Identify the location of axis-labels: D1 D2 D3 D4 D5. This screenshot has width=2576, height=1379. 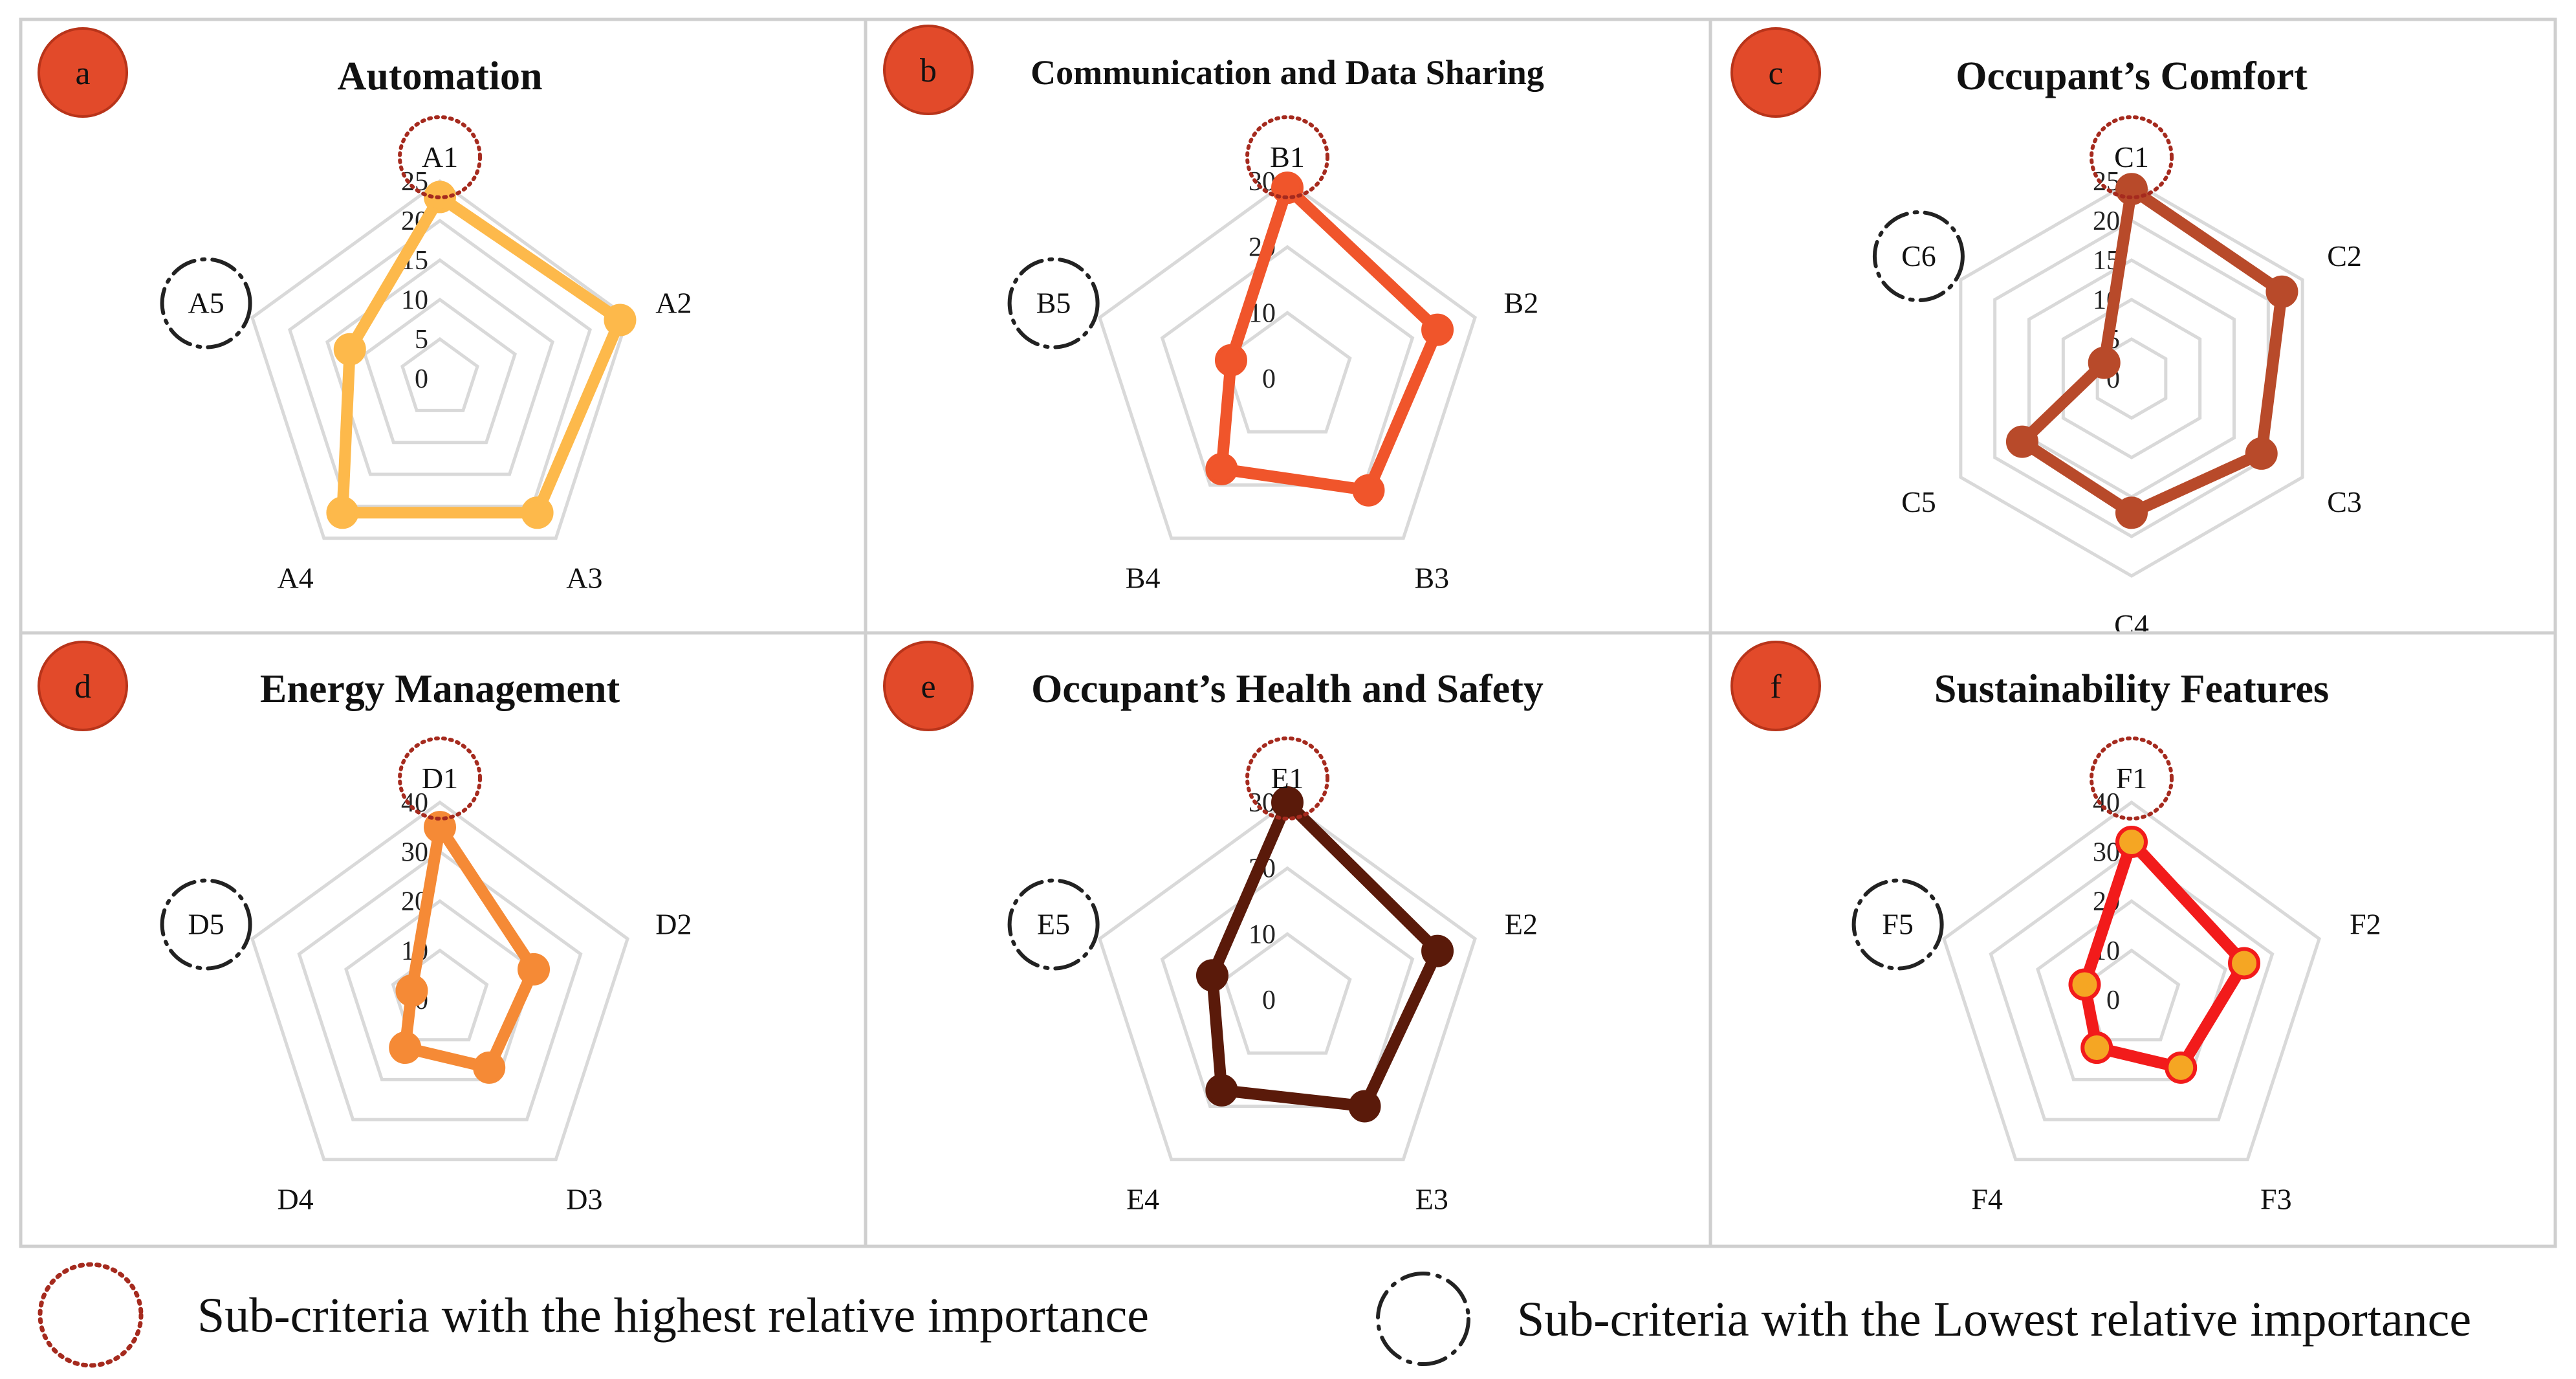
(426, 976).